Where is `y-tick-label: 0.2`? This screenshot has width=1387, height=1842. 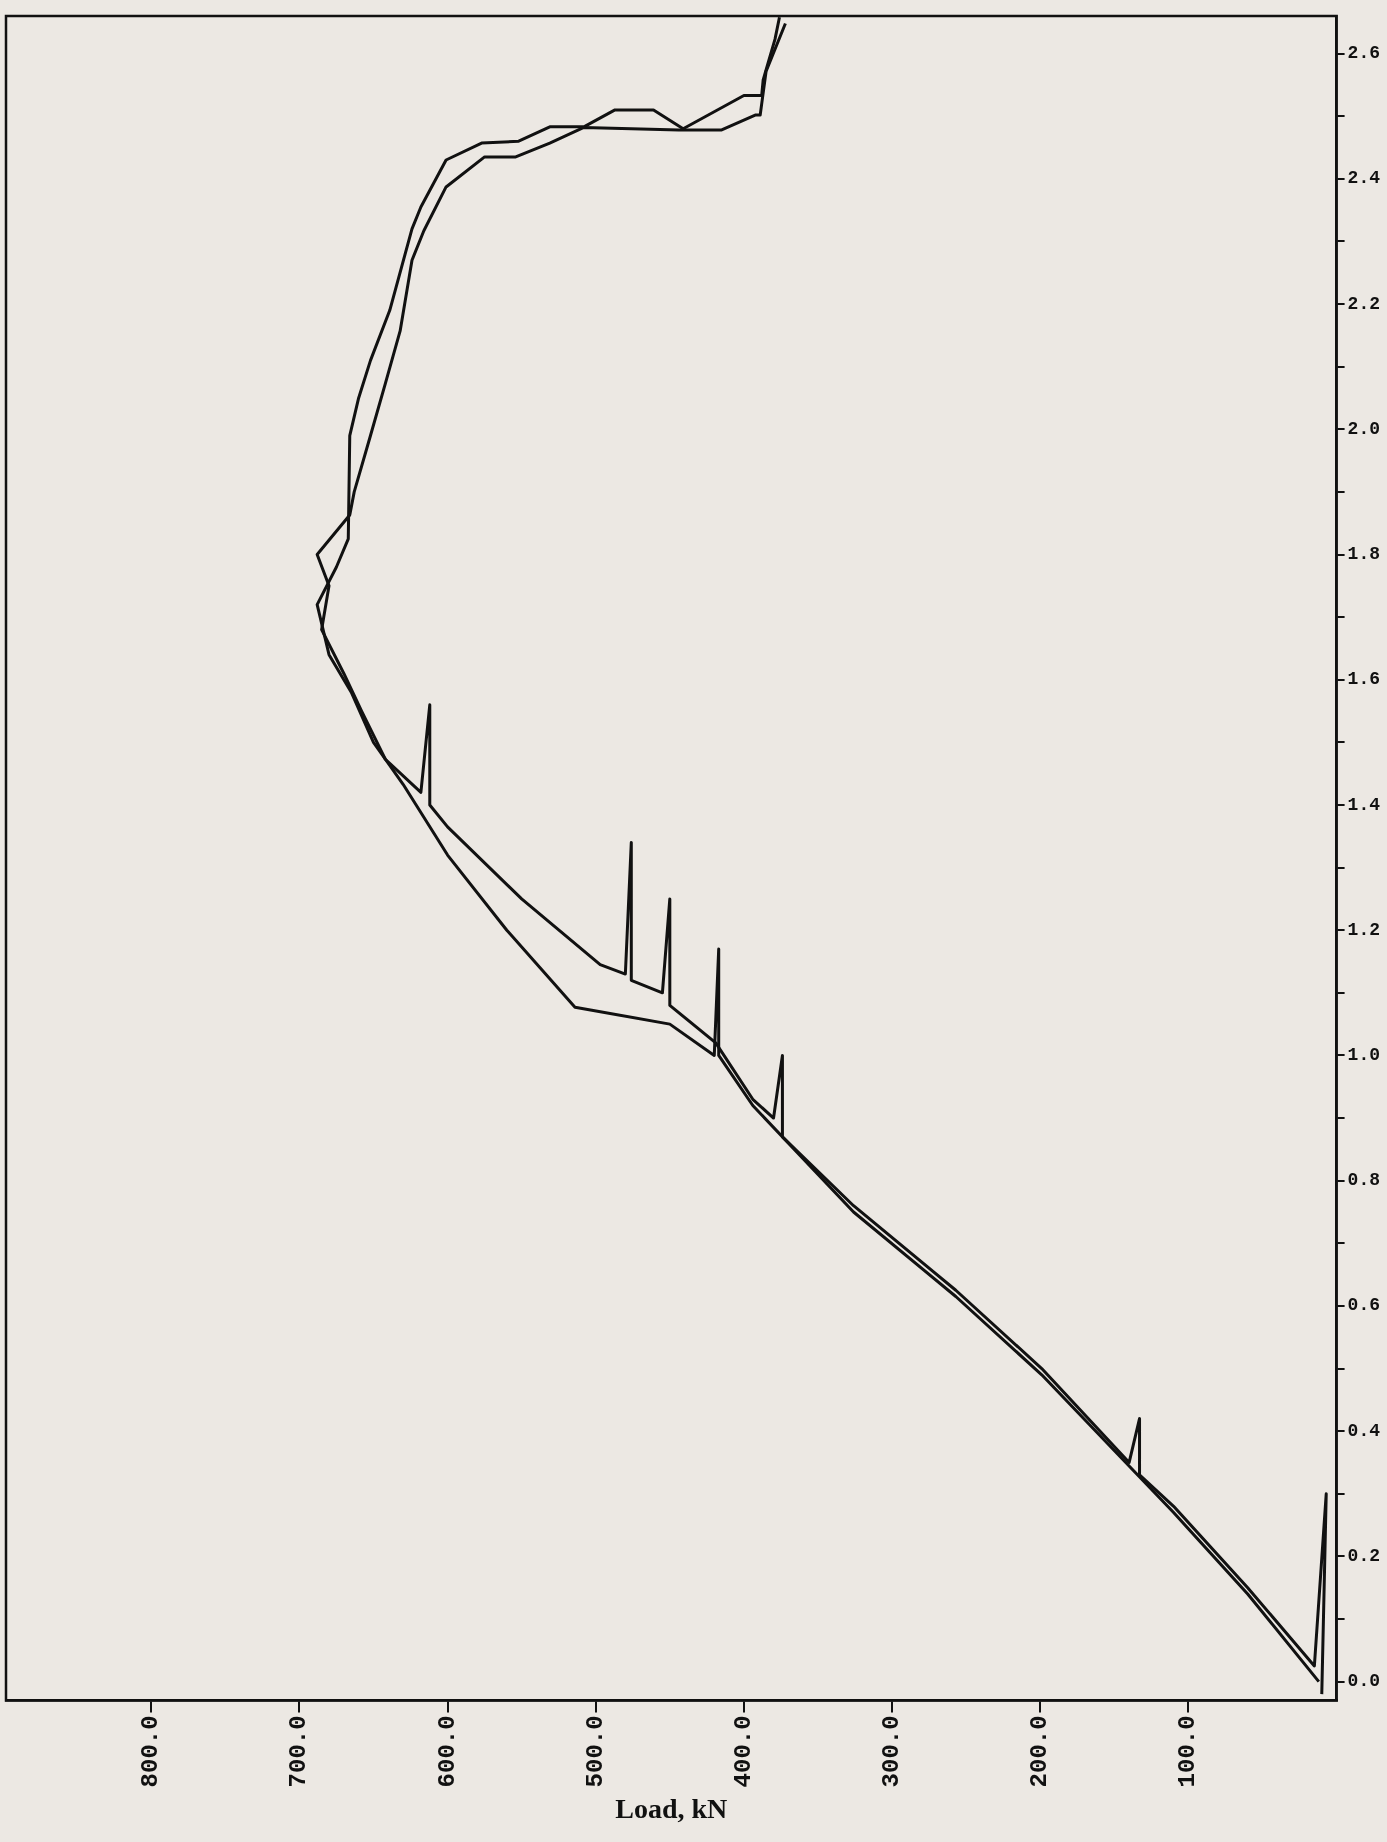 y-tick-label: 0.2 is located at coordinates (1363, 1555).